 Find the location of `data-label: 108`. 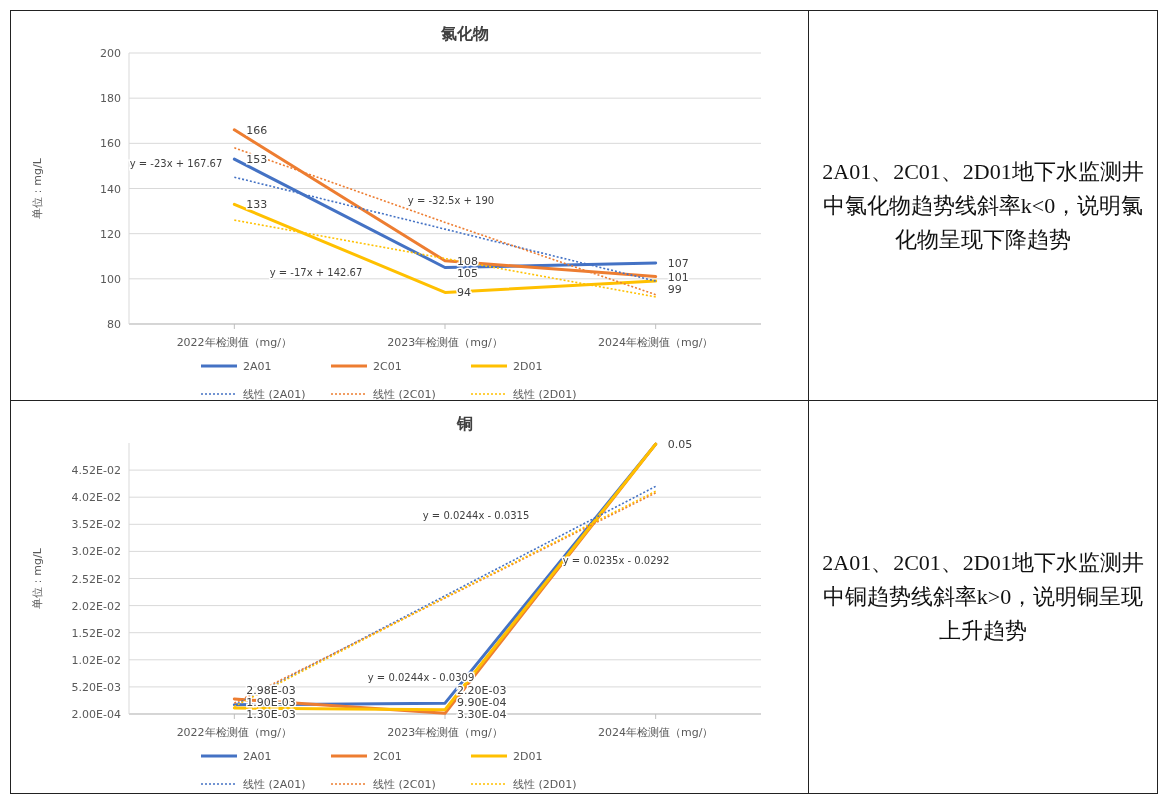

data-label: 108 is located at coordinates (467, 261).